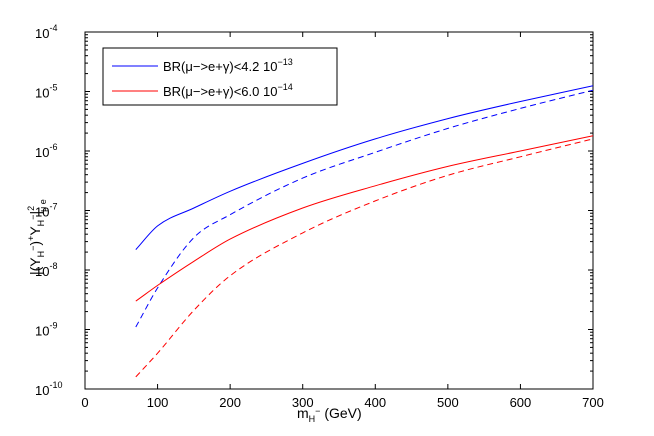  I want to click on y-axis-label: |(YH−)+YH−|2 μ e, so click(37, 237).